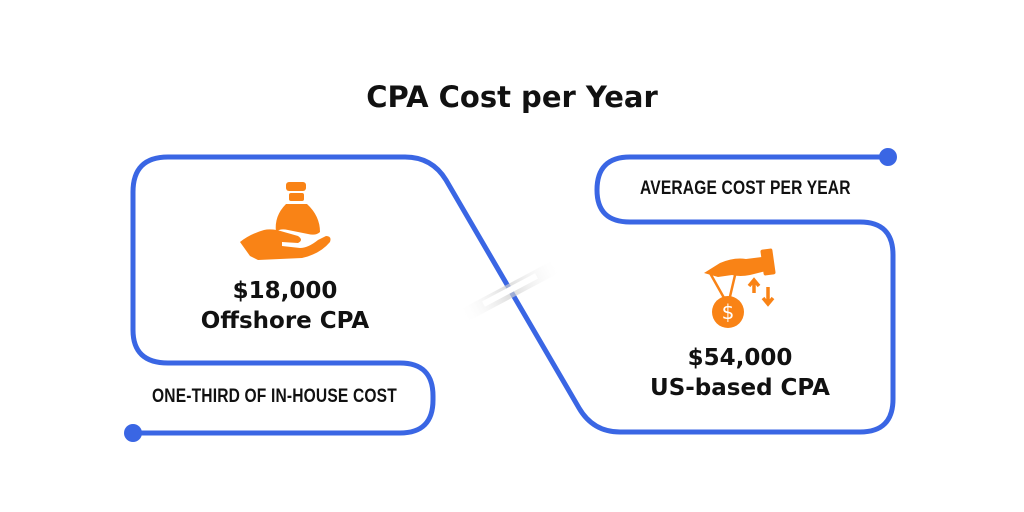 The image size is (1024, 512). What do you see at coordinates (285, 291) in the screenshot?
I see `offshore-amount: $18,000` at bounding box center [285, 291].